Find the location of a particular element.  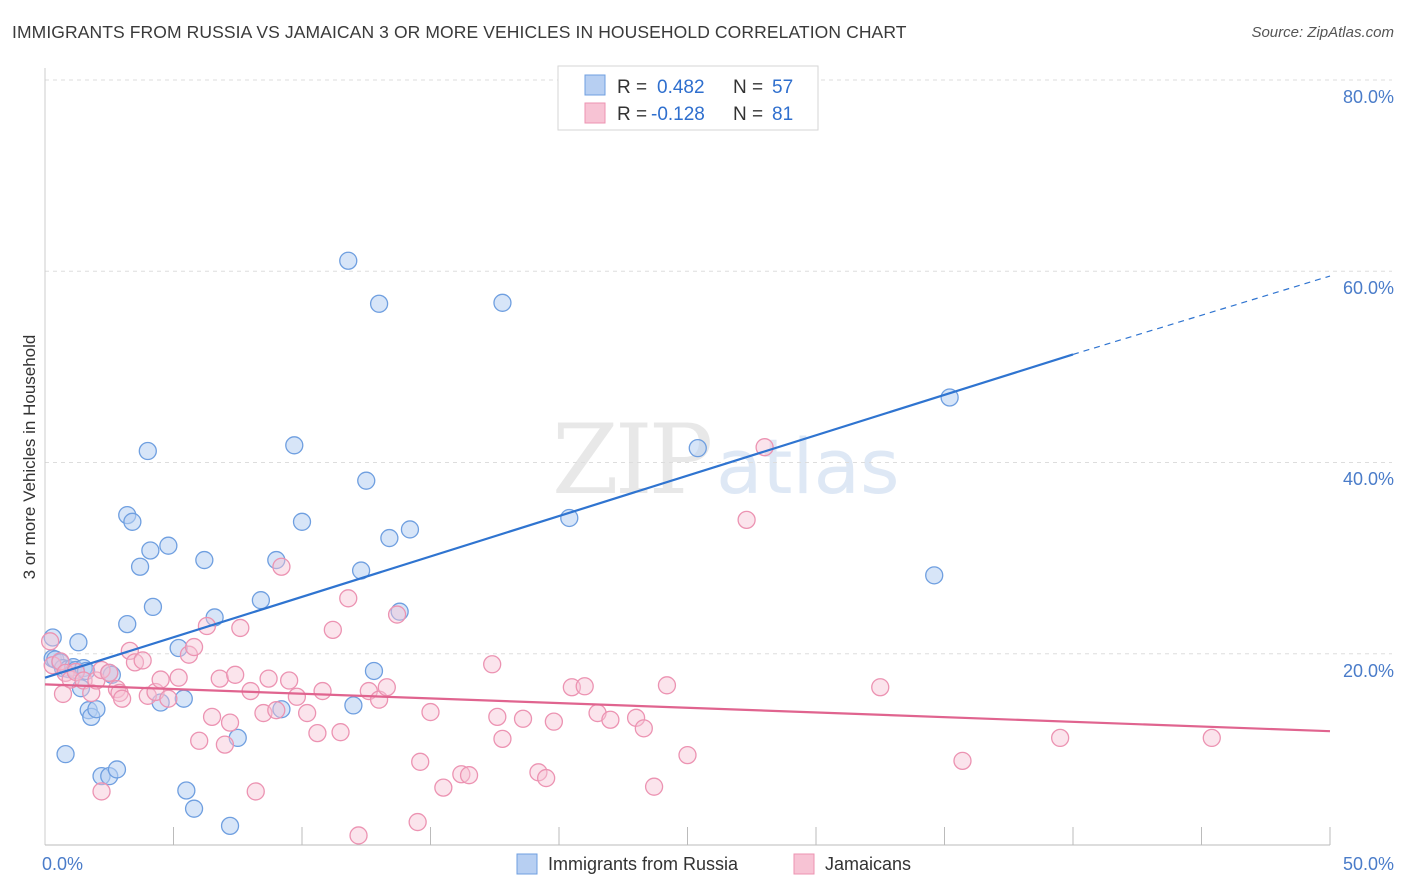

watermark-atlas: atlas is located at coordinates (808, 466).